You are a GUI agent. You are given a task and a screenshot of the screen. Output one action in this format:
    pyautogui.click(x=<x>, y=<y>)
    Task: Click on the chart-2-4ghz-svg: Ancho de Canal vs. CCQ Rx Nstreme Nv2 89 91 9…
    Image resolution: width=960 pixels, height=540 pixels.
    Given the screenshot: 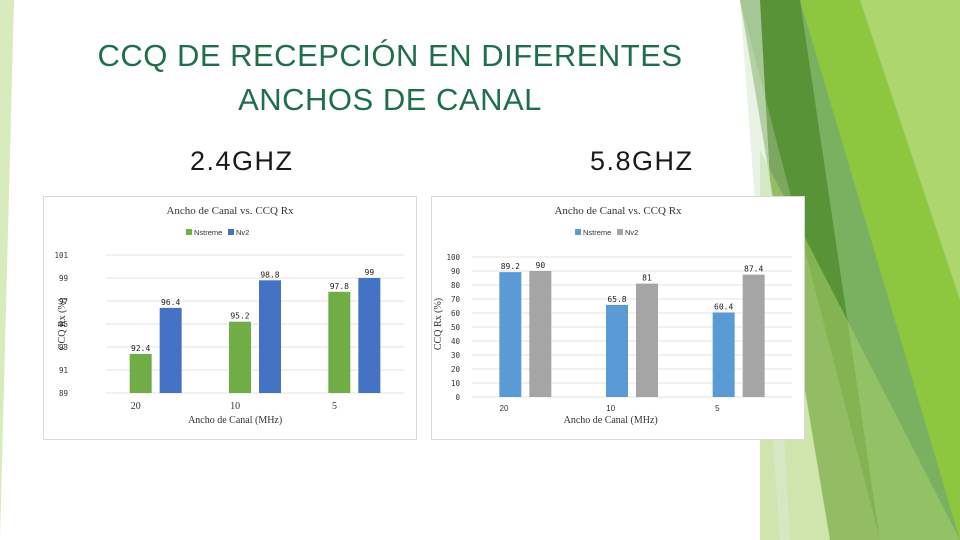 What is the action you would take?
    pyautogui.click(x=229, y=315)
    